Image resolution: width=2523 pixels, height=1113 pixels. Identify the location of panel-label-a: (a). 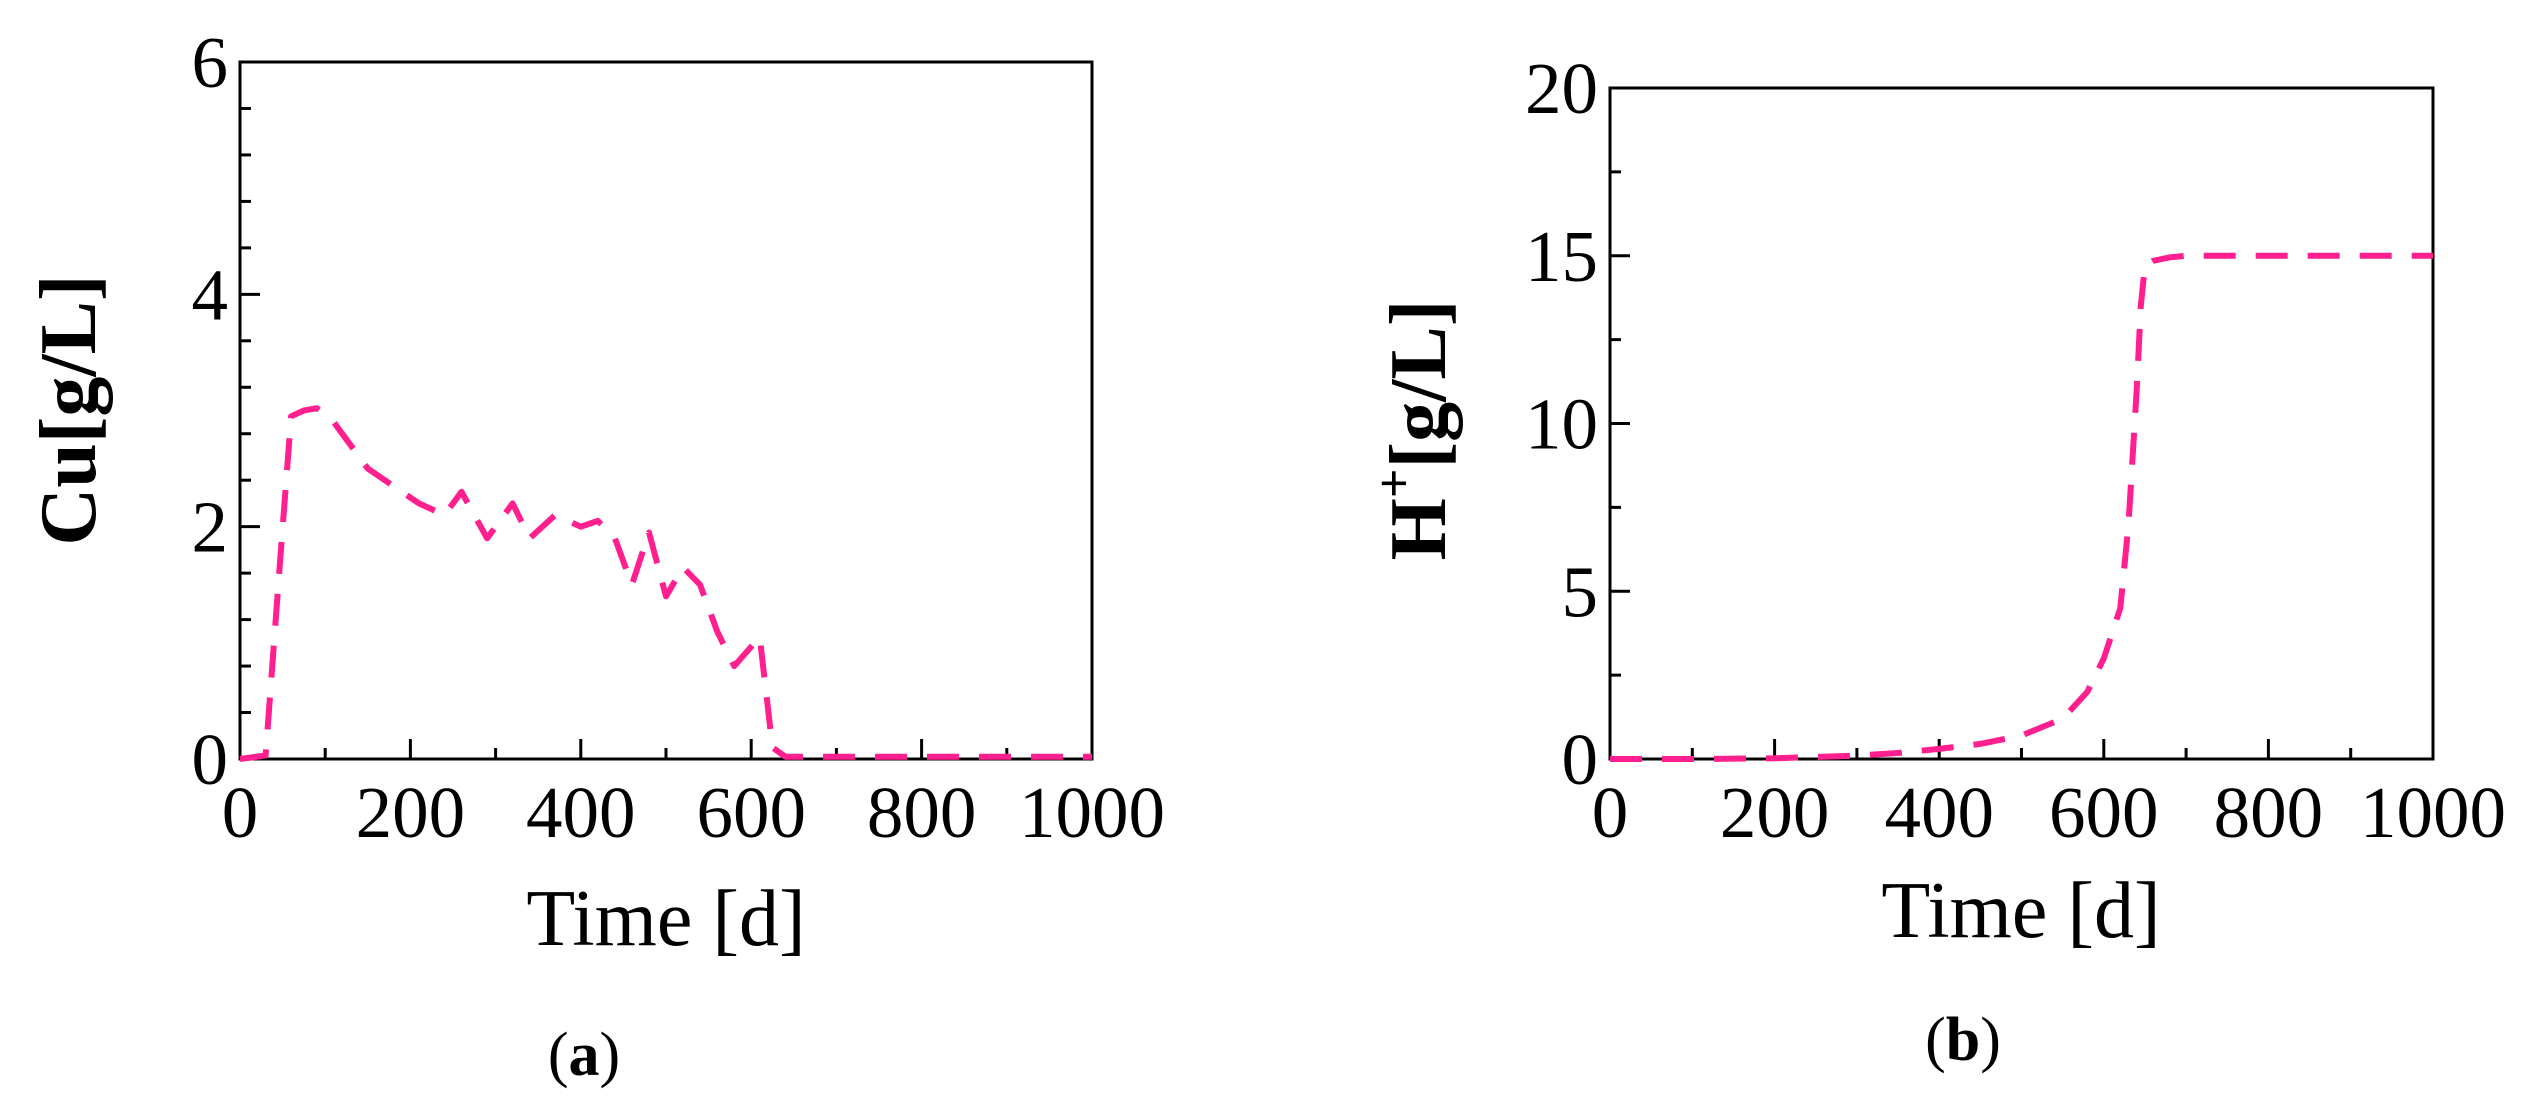
(584, 1055).